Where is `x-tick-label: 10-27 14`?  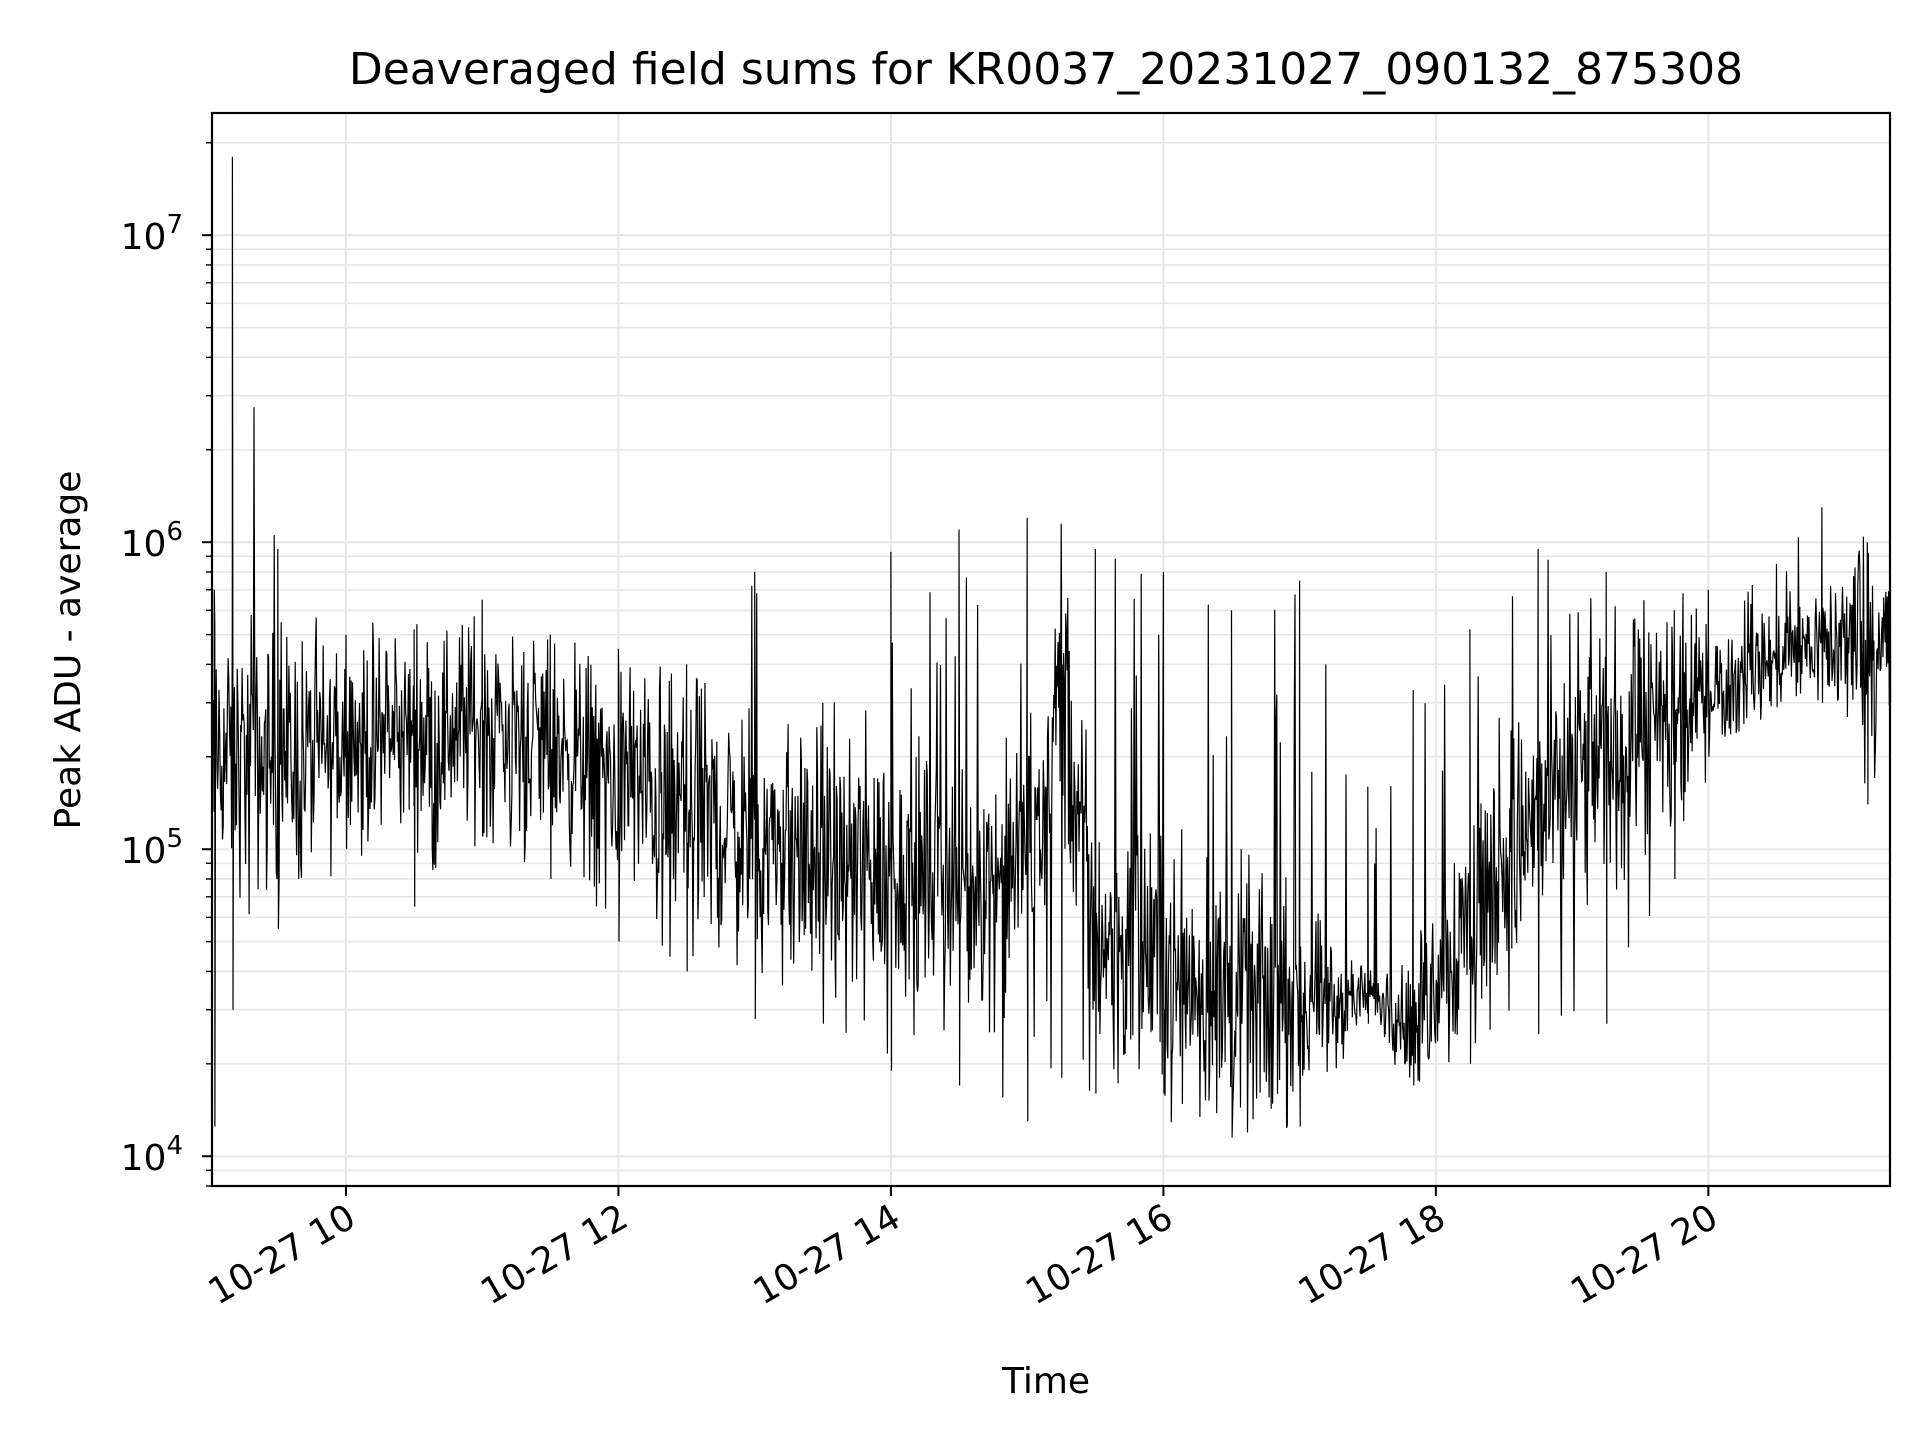
x-tick-label: 10-27 14 is located at coordinates (827, 1255).